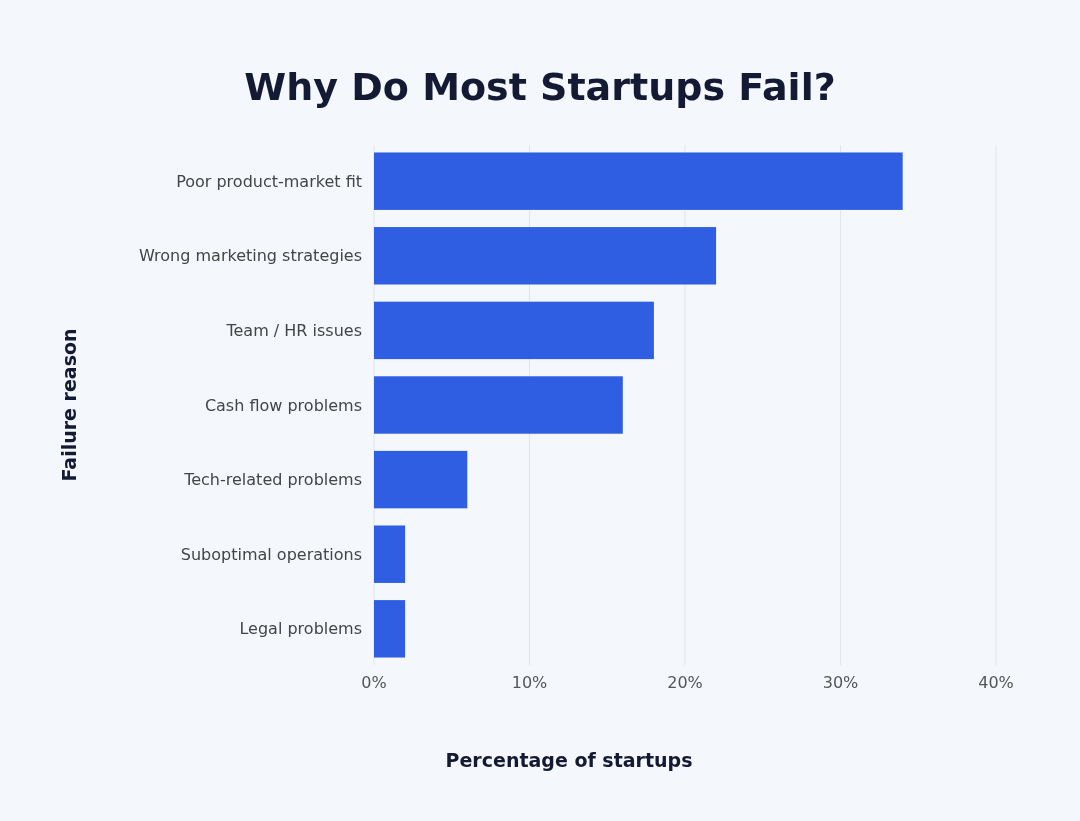 Image resolution: width=1080 pixels, height=821 pixels. I want to click on y-tick-label: Team / HR issues, so click(293, 330).